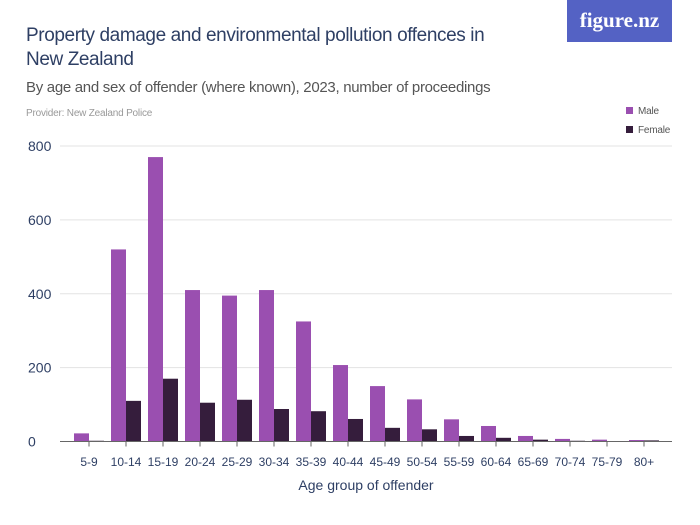  What do you see at coordinates (348, 462) in the screenshot?
I see `x-tick-label: 40-44` at bounding box center [348, 462].